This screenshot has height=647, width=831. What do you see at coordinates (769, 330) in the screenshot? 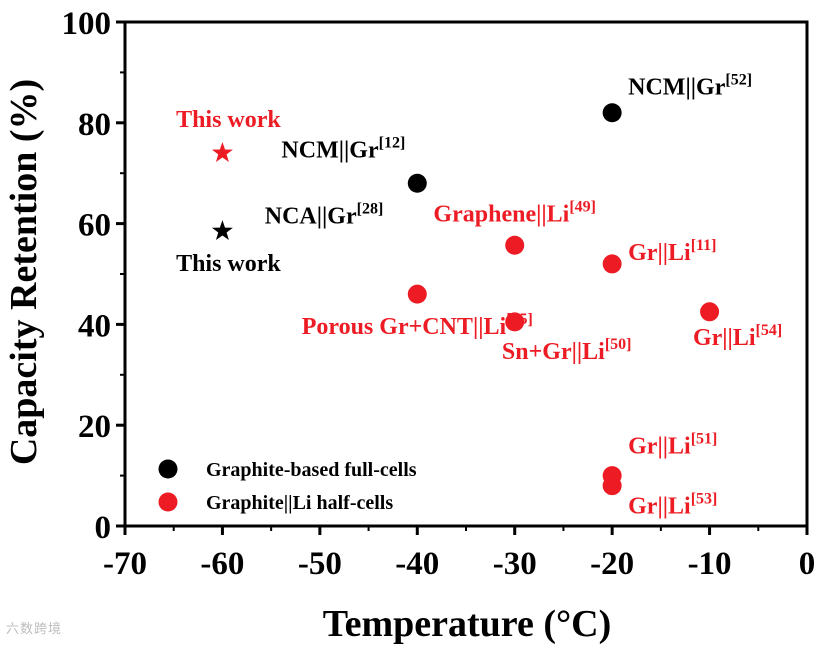
I see `point-label-ref: [54]` at bounding box center [769, 330].